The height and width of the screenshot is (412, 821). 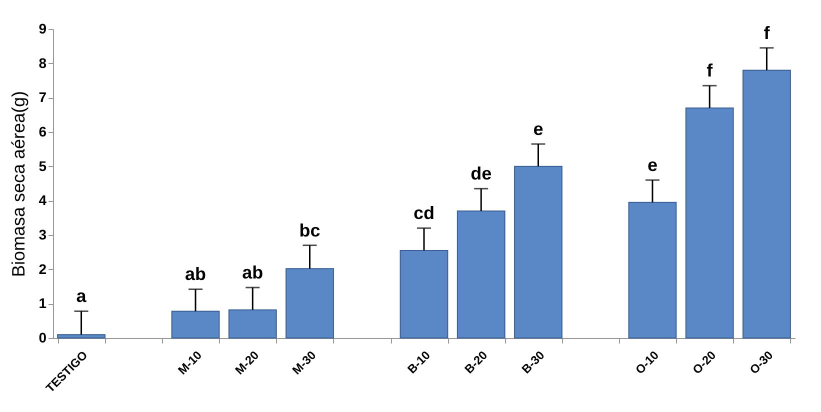 What do you see at coordinates (42, 28) in the screenshot?
I see `y-tick-label: 9` at bounding box center [42, 28].